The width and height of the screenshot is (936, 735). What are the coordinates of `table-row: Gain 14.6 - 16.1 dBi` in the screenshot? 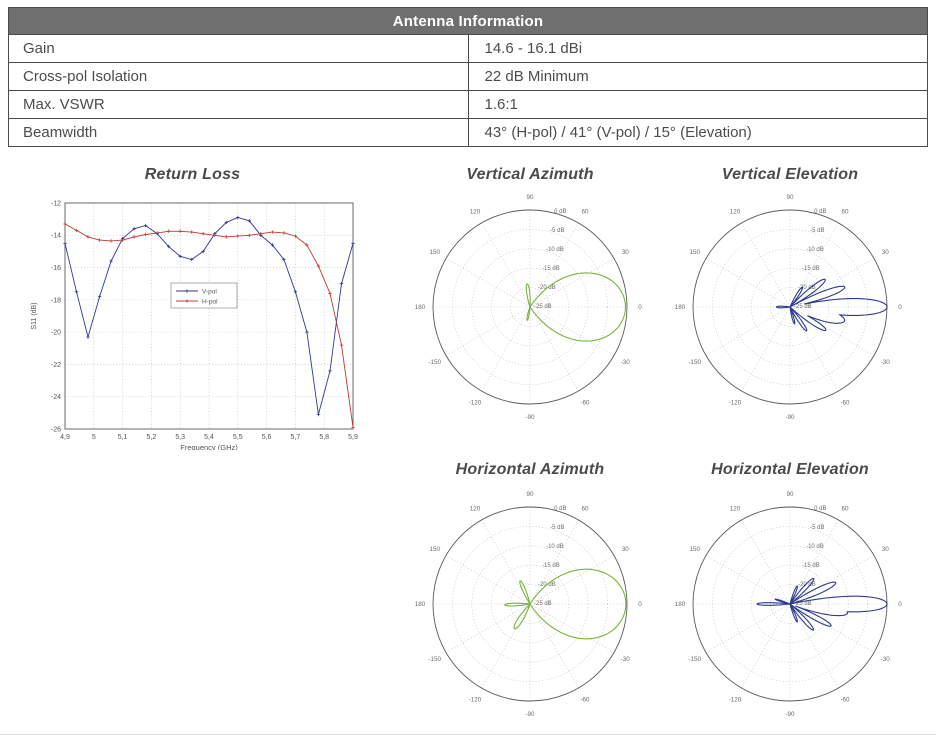 It's located at (468, 48).